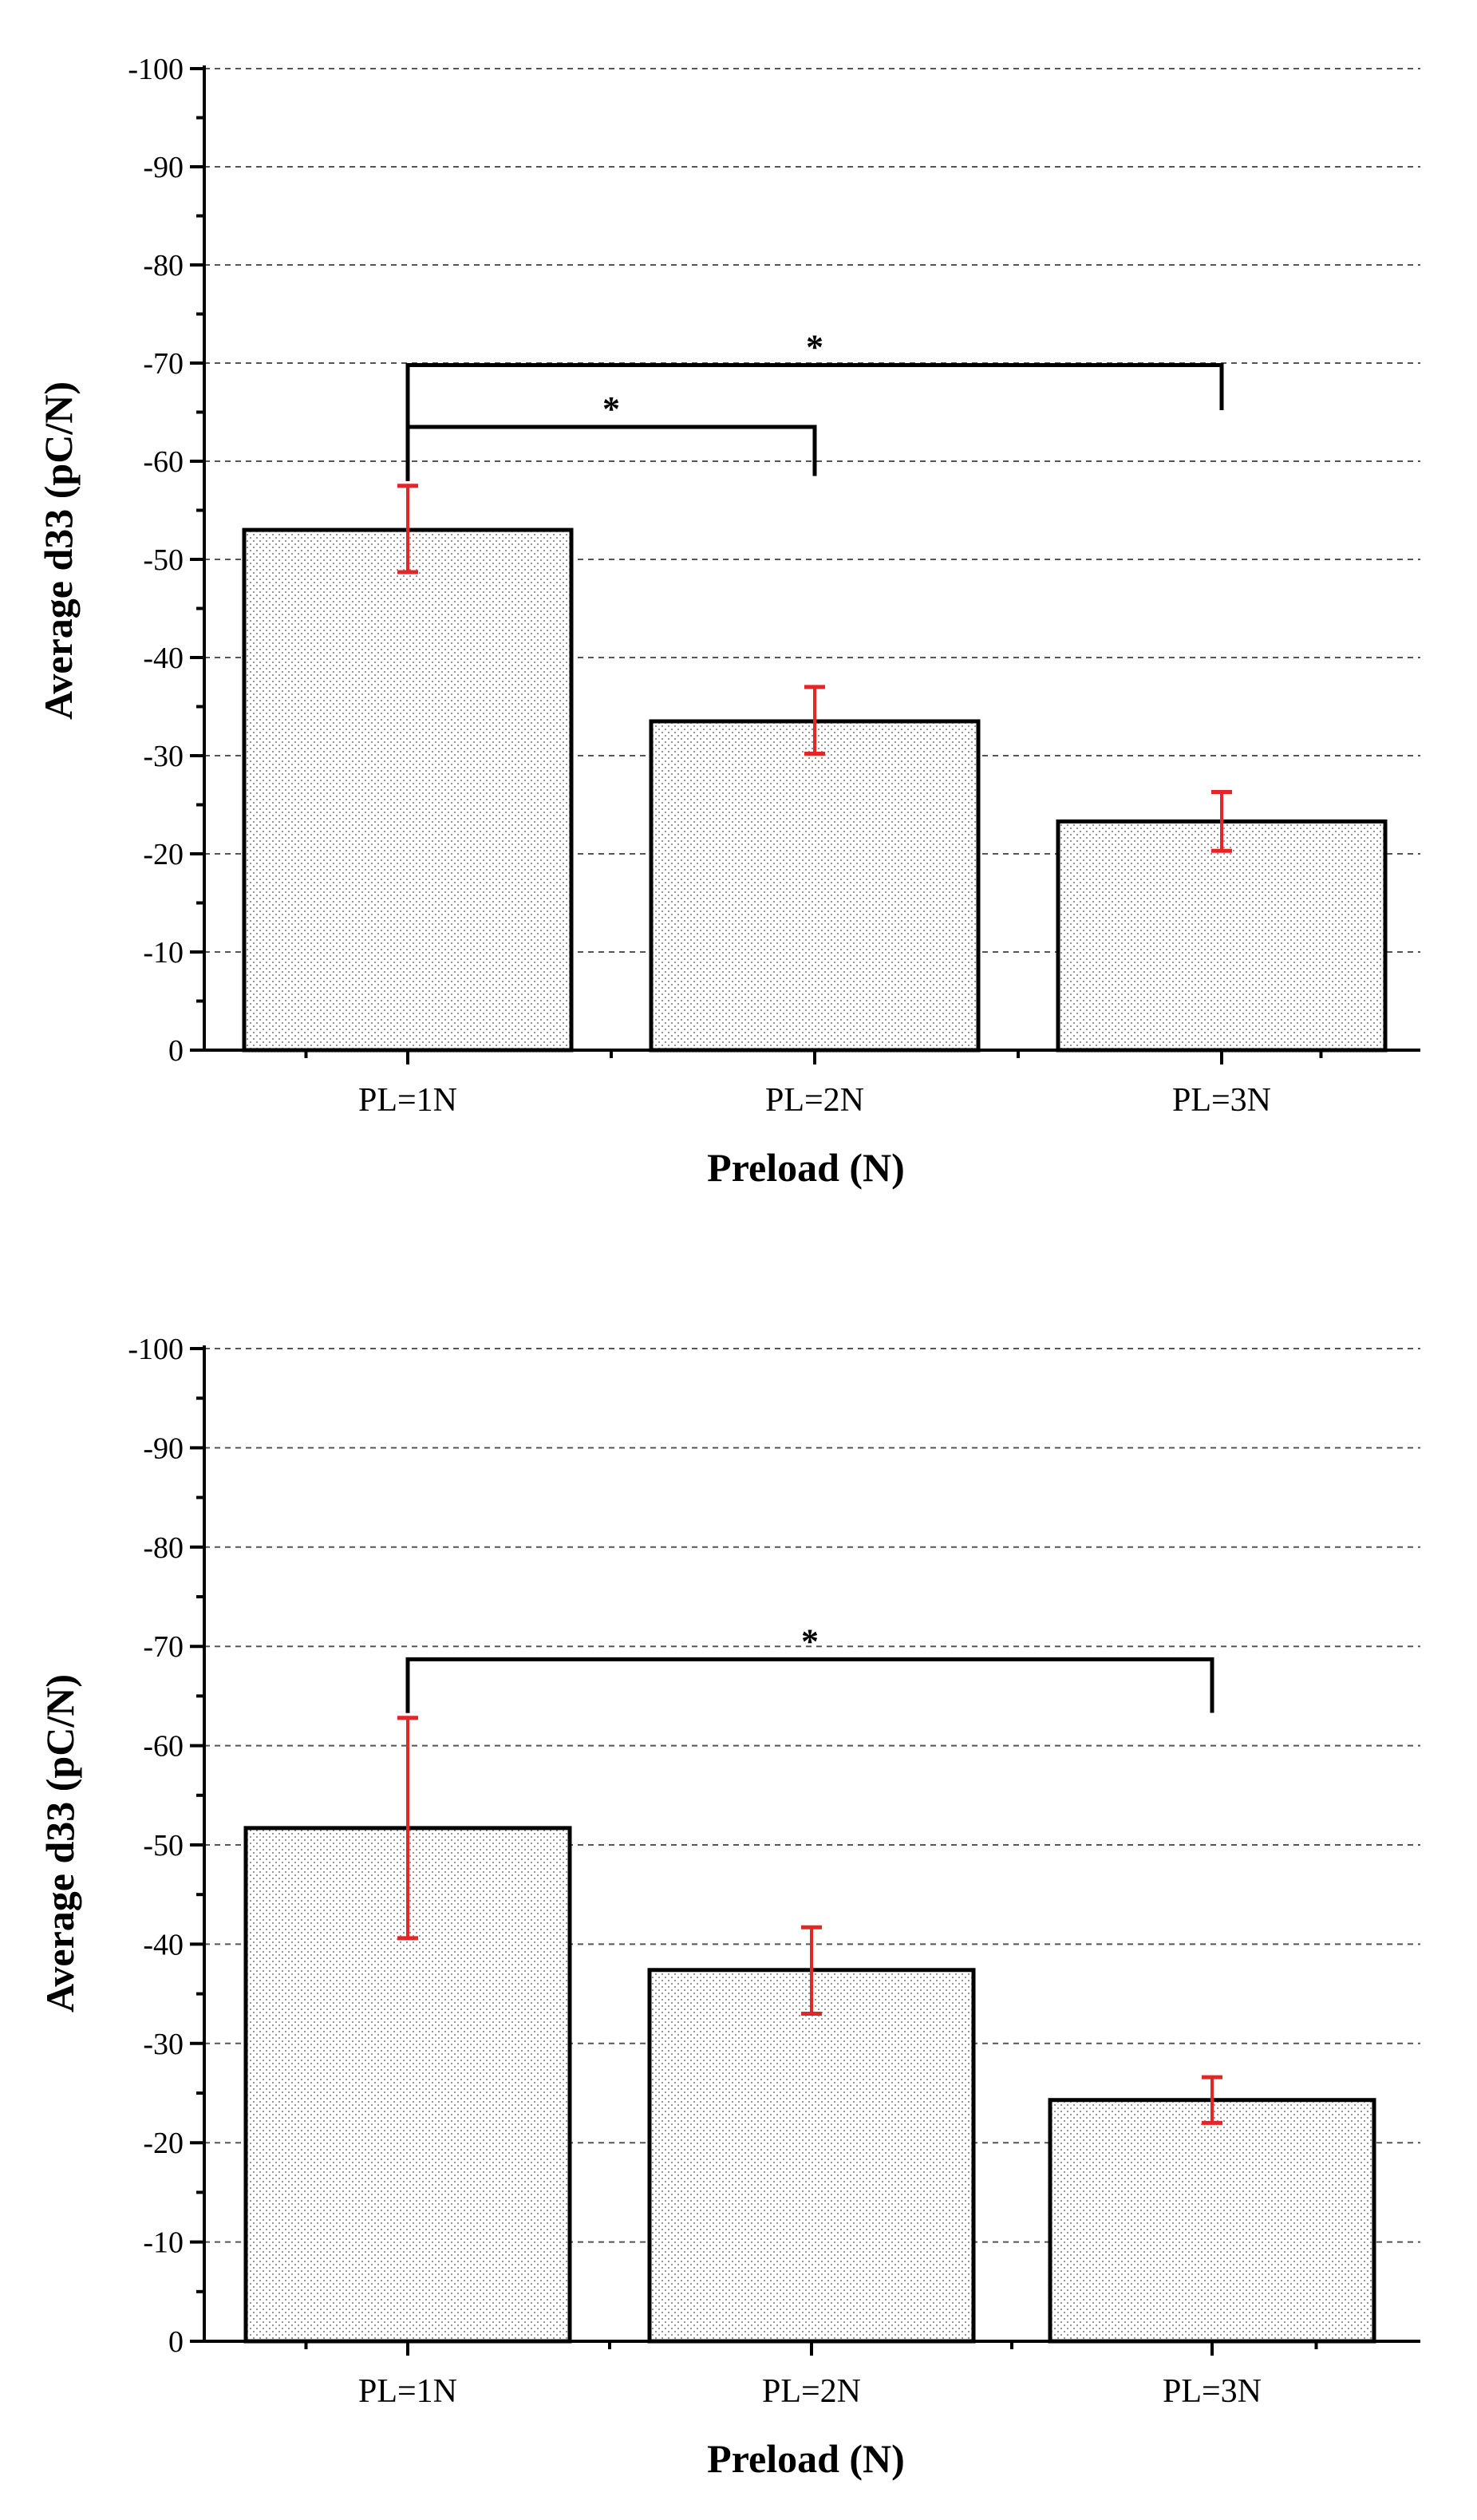 This screenshot has height=2520, width=1477. What do you see at coordinates (408, 790) in the screenshot?
I see `bar-pl-1n` at bounding box center [408, 790].